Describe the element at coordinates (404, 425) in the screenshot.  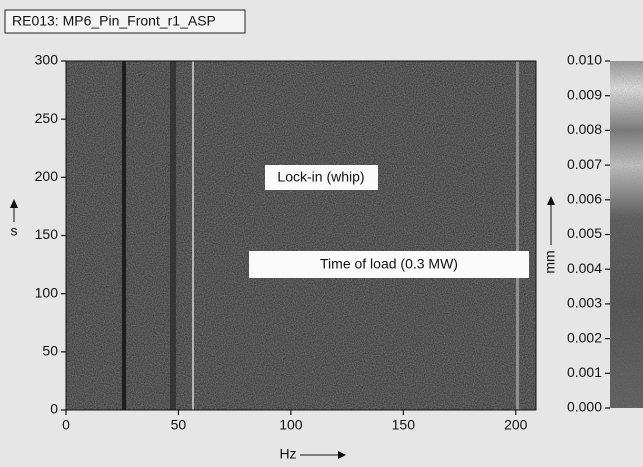
I see `x-tick-label: 150` at that location.